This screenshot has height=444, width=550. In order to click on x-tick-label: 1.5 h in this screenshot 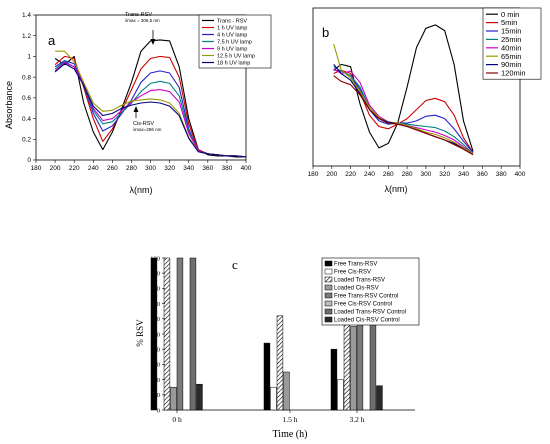, I will do `click(290, 419)`.